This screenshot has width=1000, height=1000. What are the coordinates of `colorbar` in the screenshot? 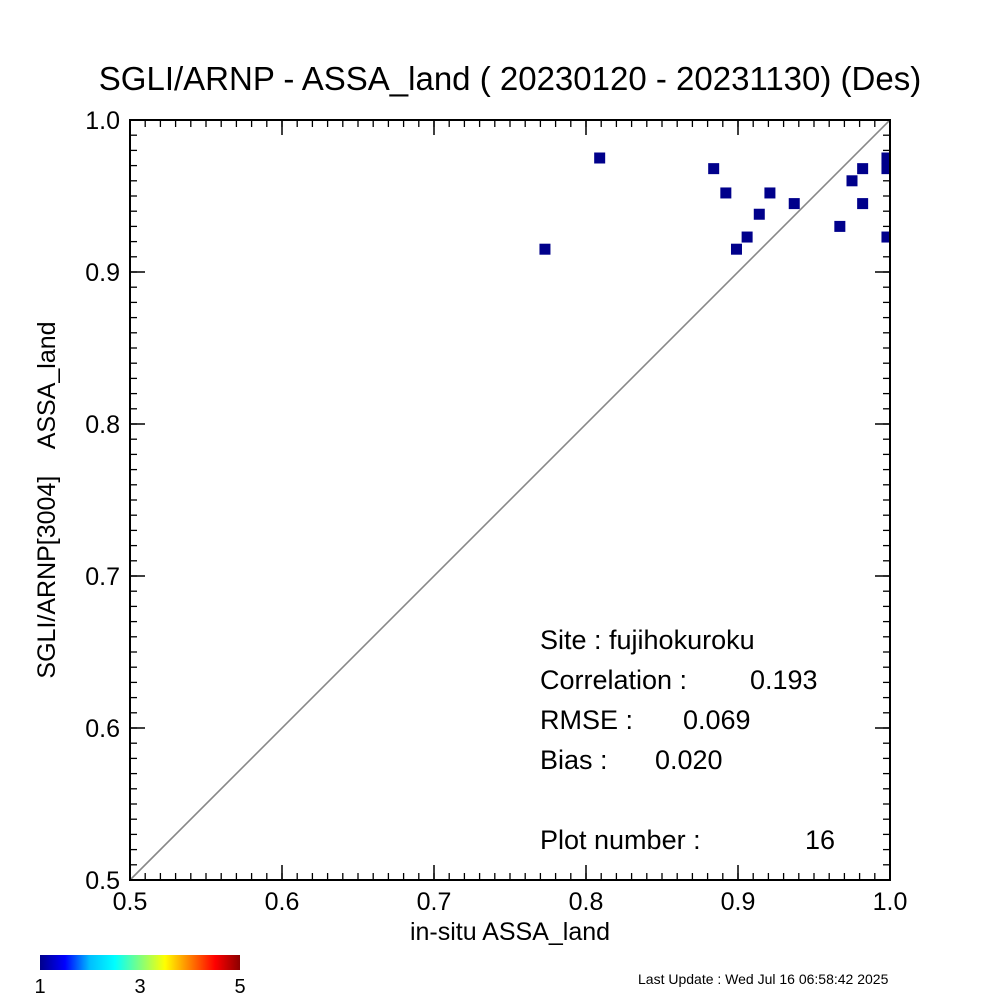 It's located at (140, 962).